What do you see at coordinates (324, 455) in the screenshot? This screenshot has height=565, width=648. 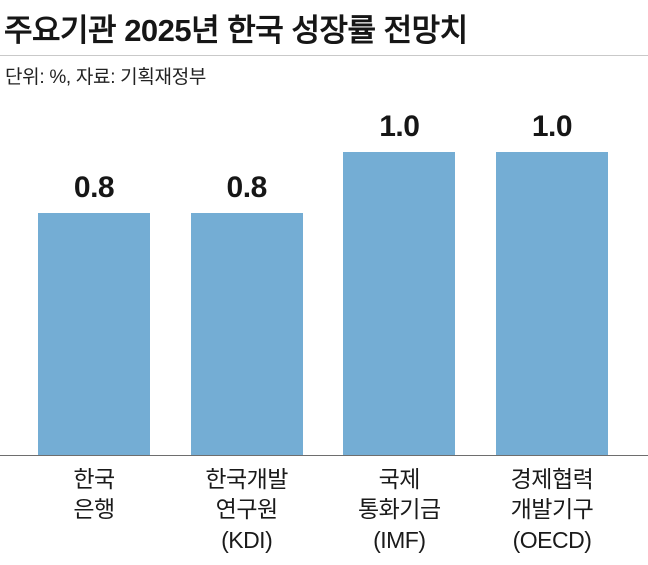 I see `x-axis-line` at bounding box center [324, 455].